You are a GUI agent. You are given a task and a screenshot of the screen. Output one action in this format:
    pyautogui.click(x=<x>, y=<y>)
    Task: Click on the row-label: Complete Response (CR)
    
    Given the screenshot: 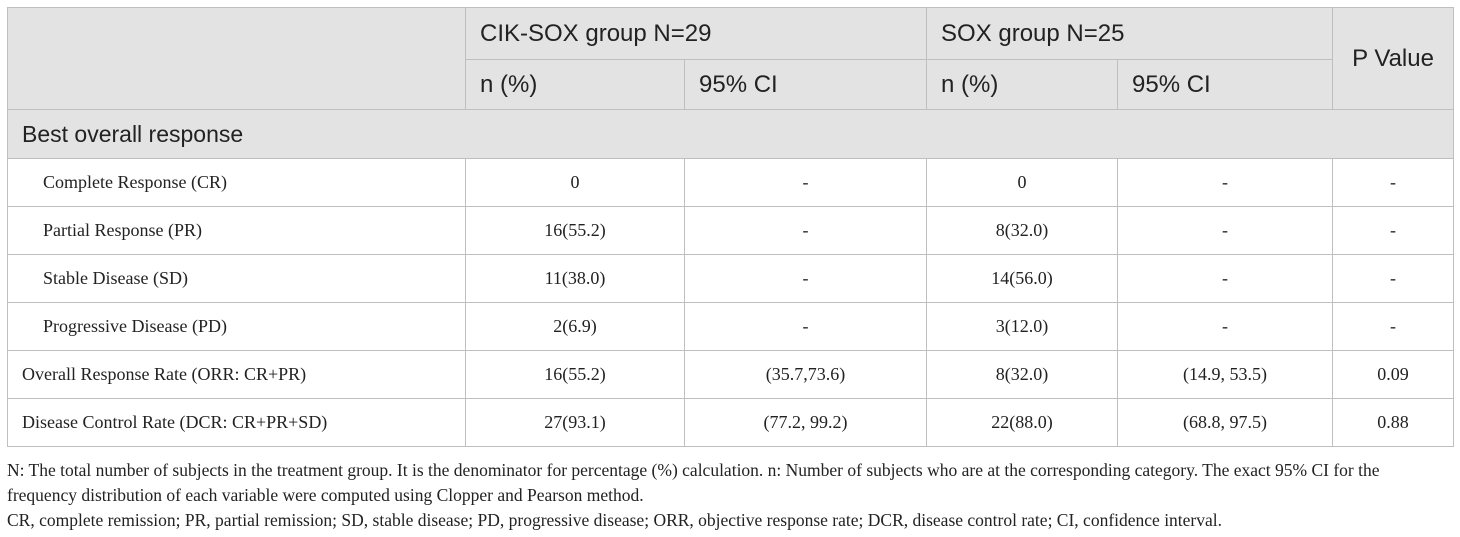 What is the action you would take?
    pyautogui.click(x=236, y=182)
    